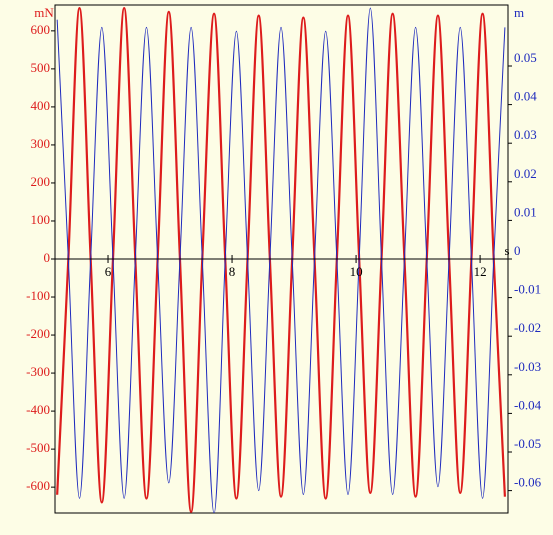 The image size is (553, 535). What do you see at coordinates (527, 443) in the screenshot?
I see `y2-tick-label: -0.05` at bounding box center [527, 443].